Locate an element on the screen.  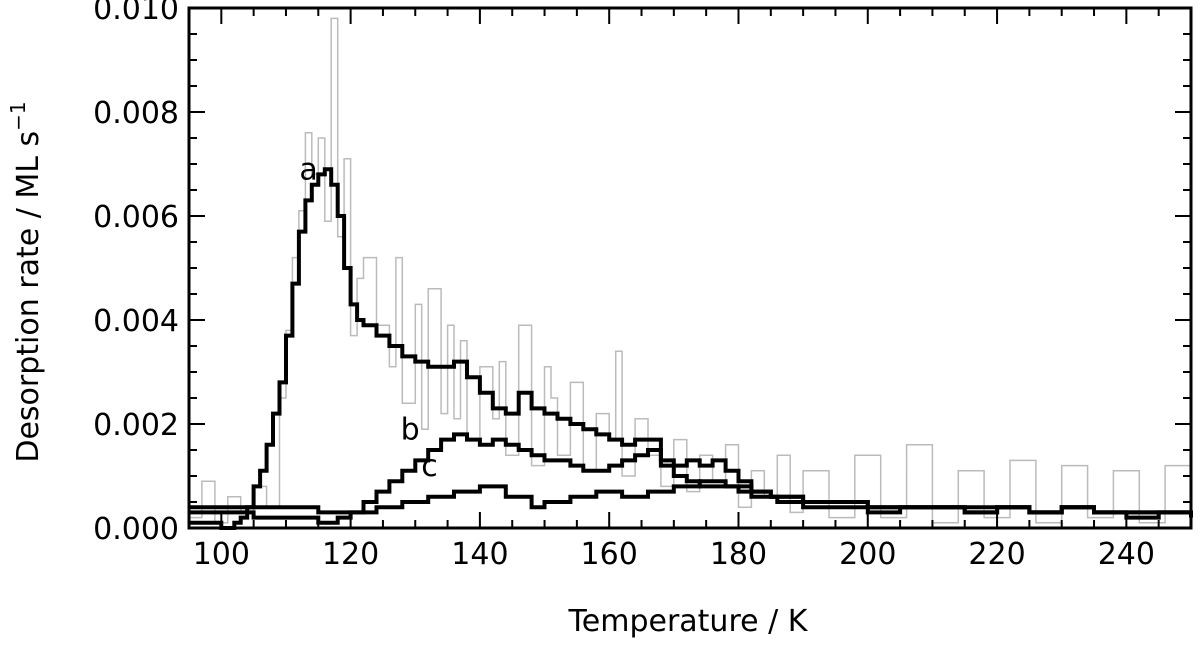
curve-label-b: b is located at coordinates (410, 430).